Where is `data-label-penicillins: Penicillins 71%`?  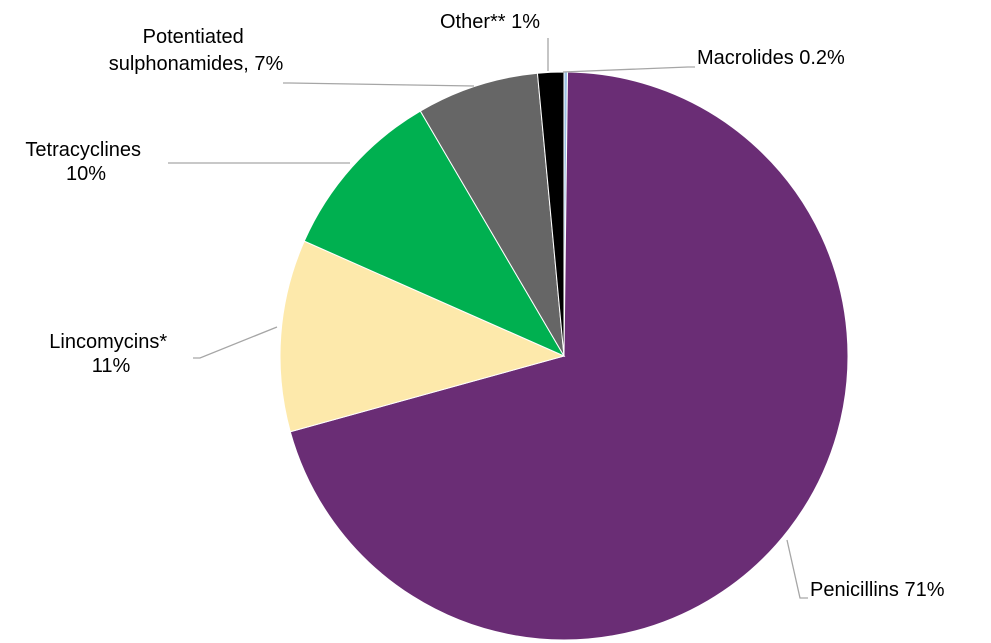 data-label-penicillins: Penicillins 71% is located at coordinates (877, 590).